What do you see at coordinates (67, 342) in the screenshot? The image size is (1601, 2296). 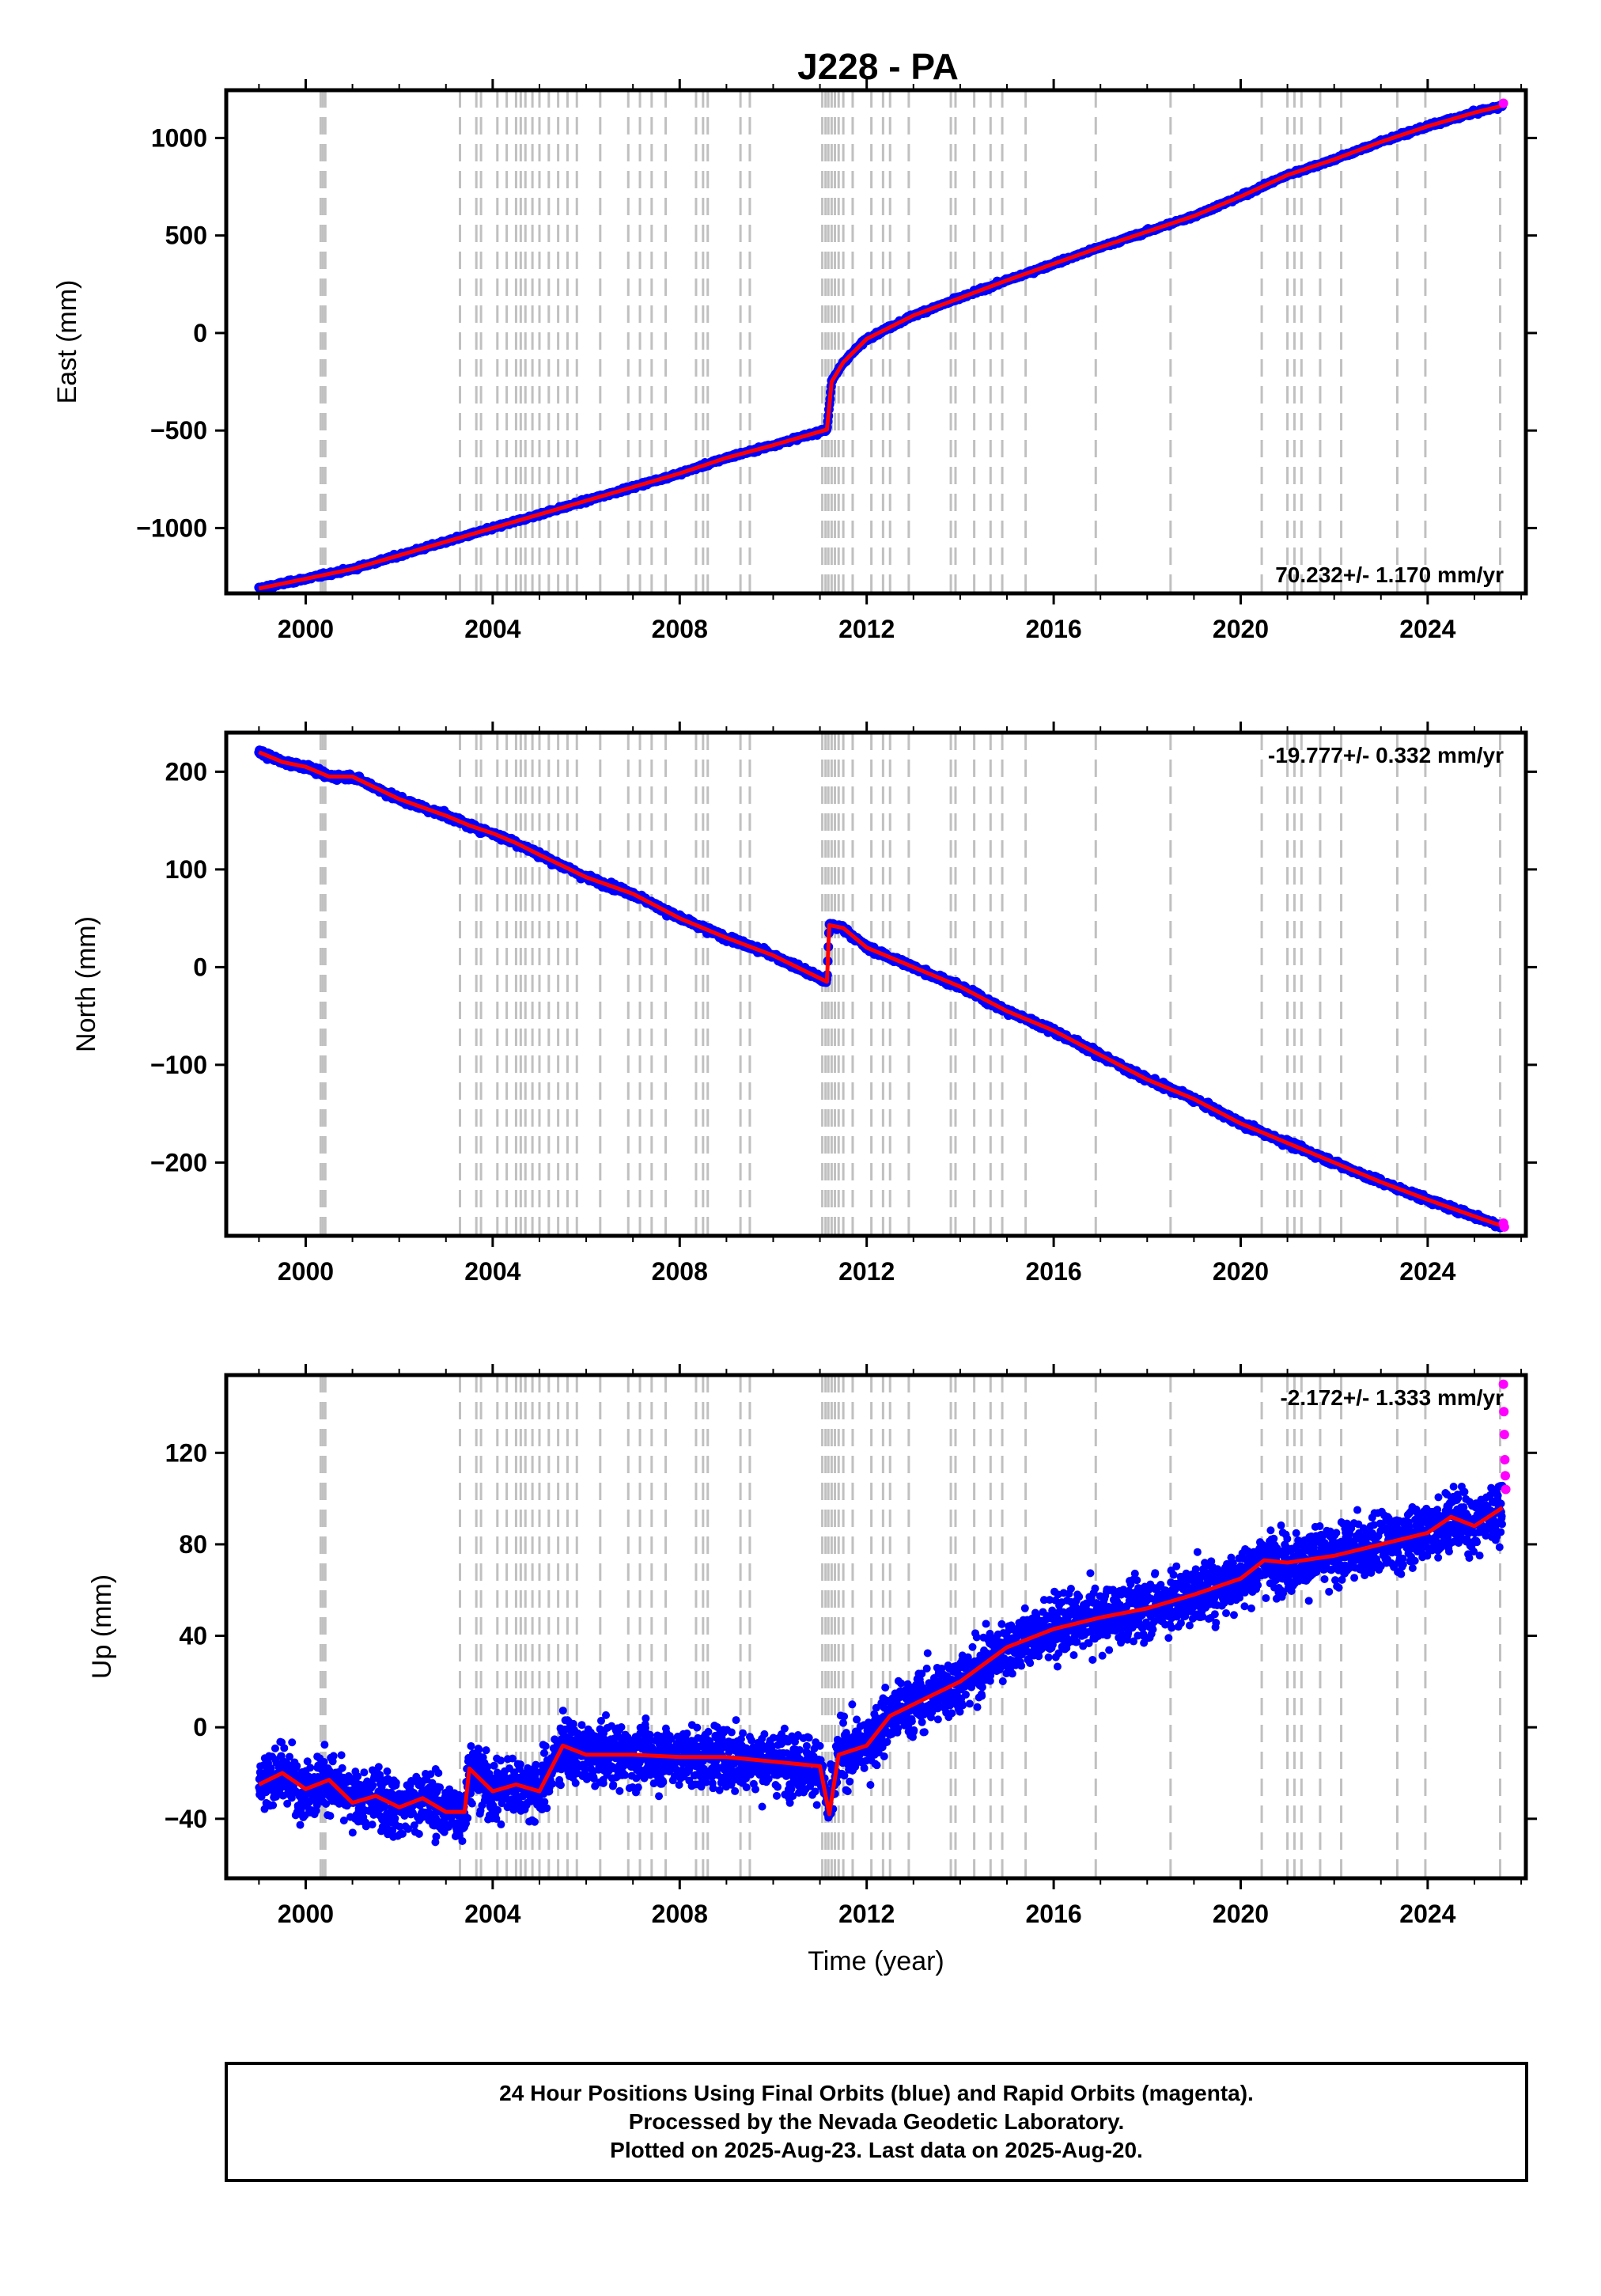 I see `y-axis-label: East (mm)` at bounding box center [67, 342].